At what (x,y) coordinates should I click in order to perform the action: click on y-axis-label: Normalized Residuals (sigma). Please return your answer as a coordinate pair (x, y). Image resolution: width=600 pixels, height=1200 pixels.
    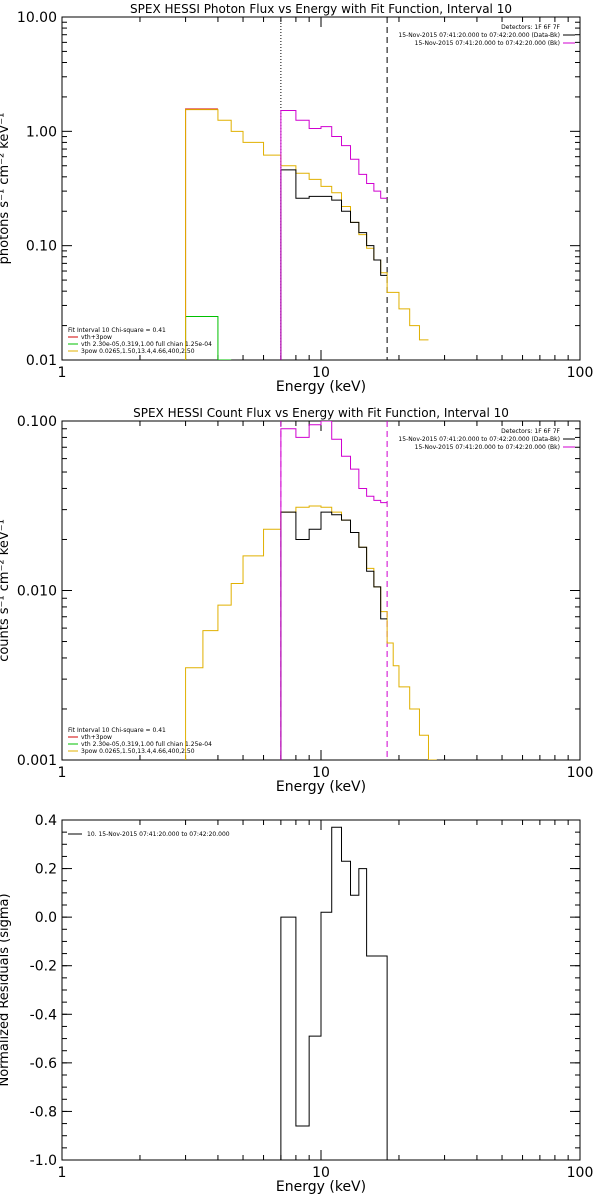
    Looking at the image, I should click on (6, 989).